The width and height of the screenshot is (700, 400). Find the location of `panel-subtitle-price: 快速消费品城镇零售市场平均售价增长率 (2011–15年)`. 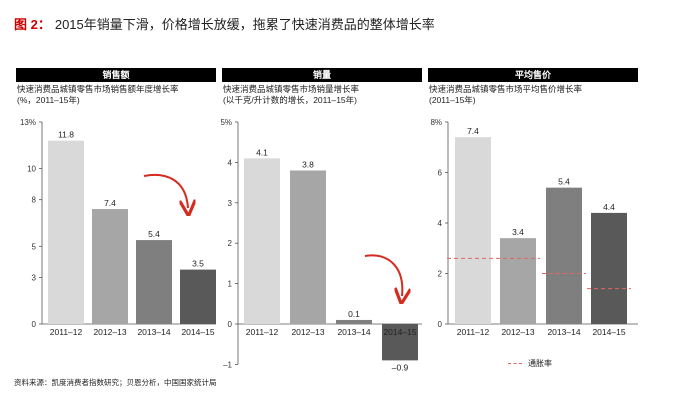

panel-subtitle-price: 快速消费品城镇零售市场平均售价增长率 (2011–15年) is located at coordinates (506, 94).